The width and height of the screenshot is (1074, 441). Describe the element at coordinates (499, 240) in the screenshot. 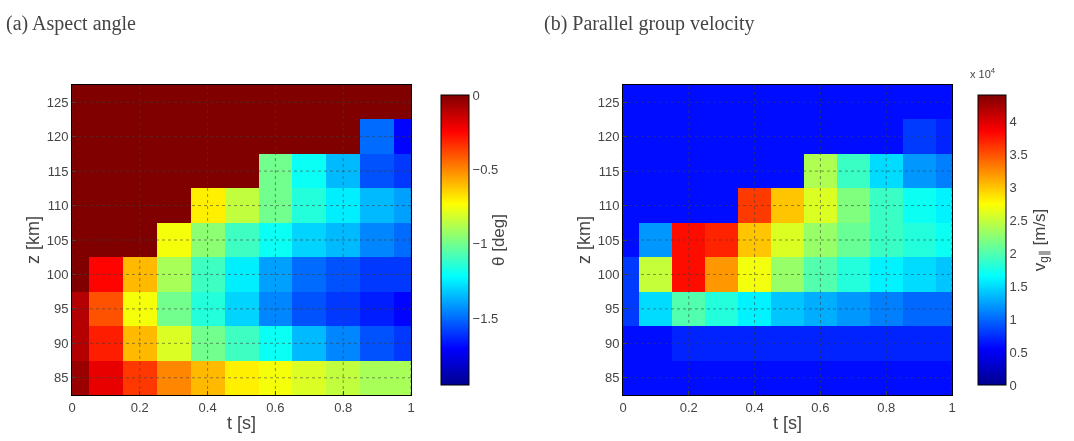

I see `color-bar-title: θ [deg]` at that location.